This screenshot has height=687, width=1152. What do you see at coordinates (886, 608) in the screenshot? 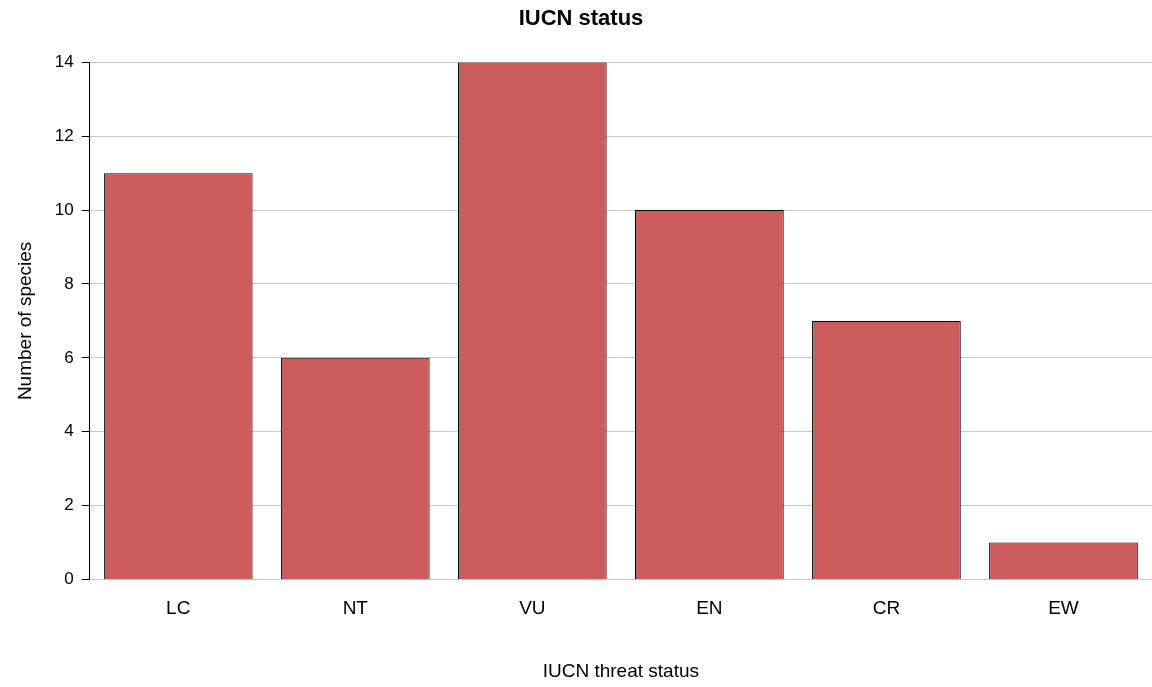
I see `x-tick-label: CR` at bounding box center [886, 608].